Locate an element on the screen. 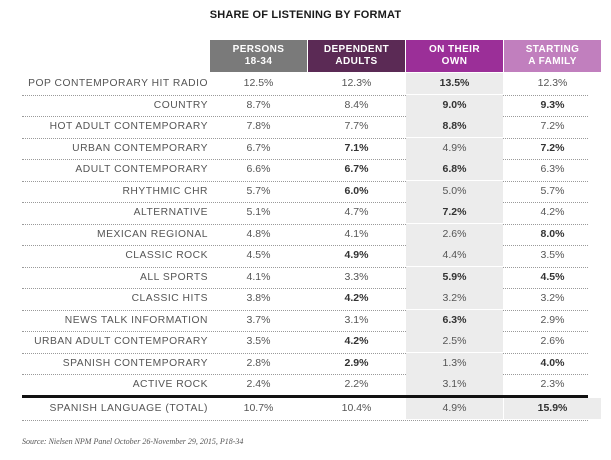  value-cell: 6.0% is located at coordinates (356, 190).